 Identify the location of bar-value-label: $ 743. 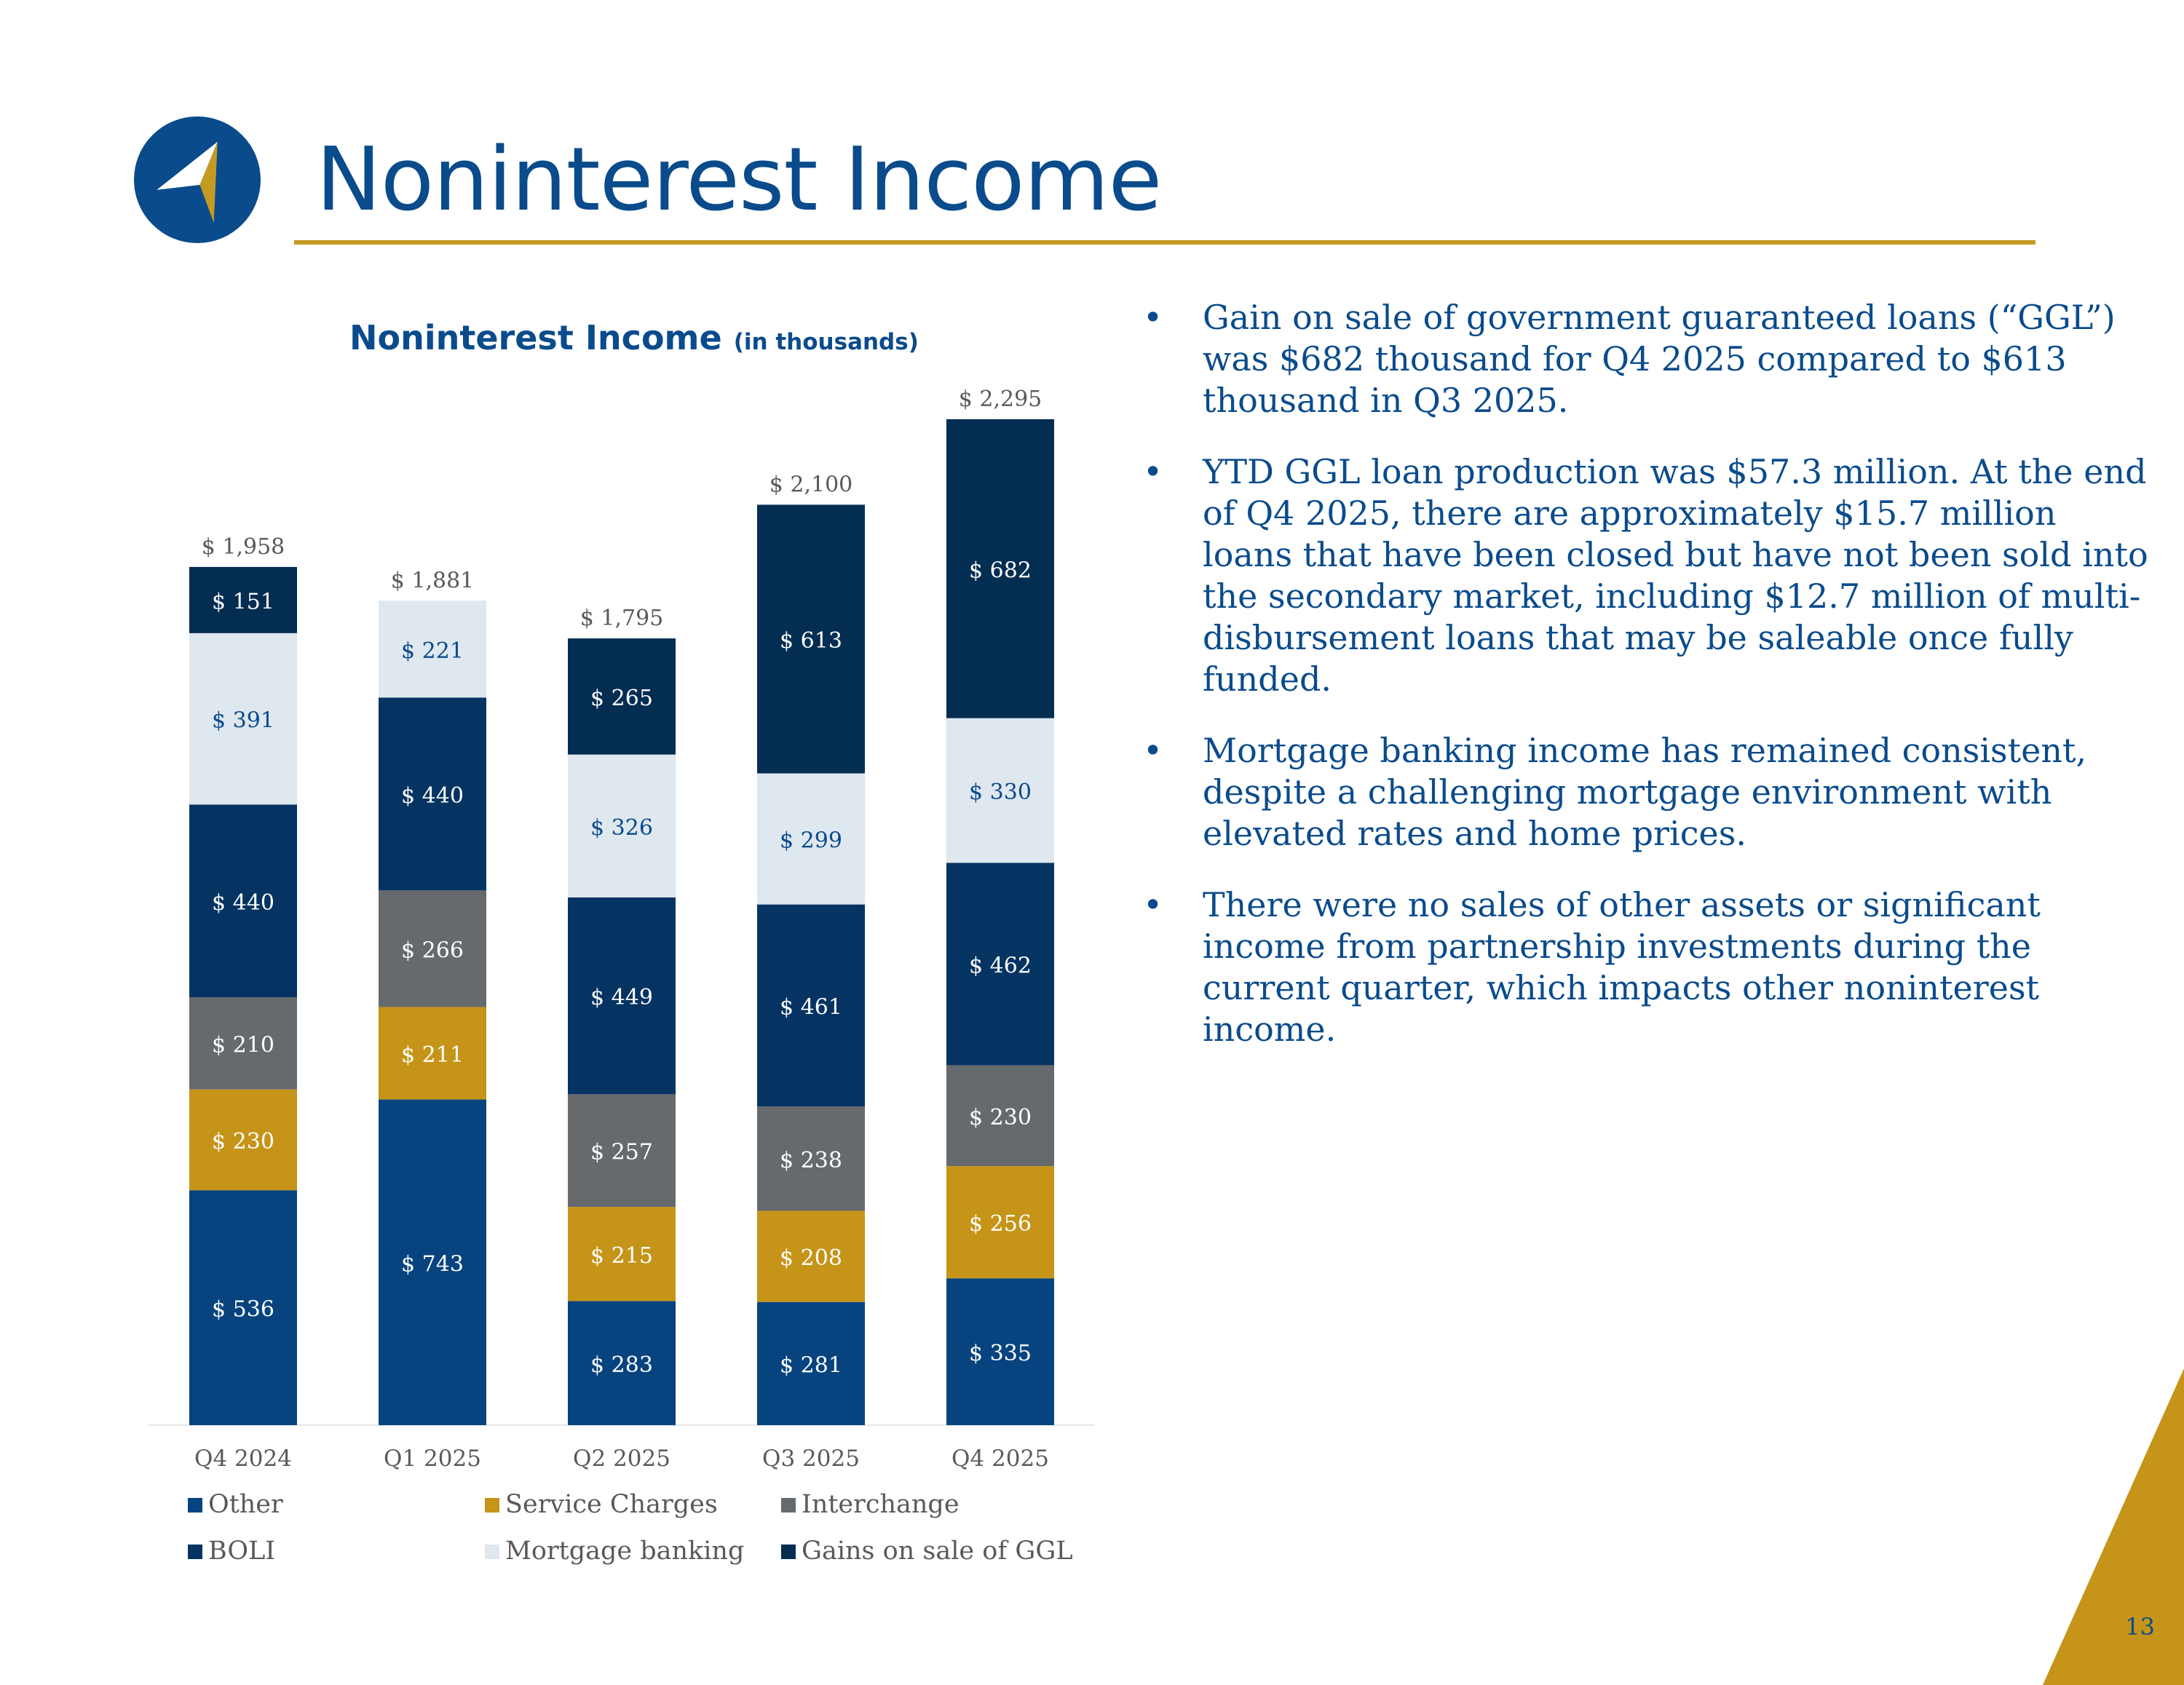
(432, 1264).